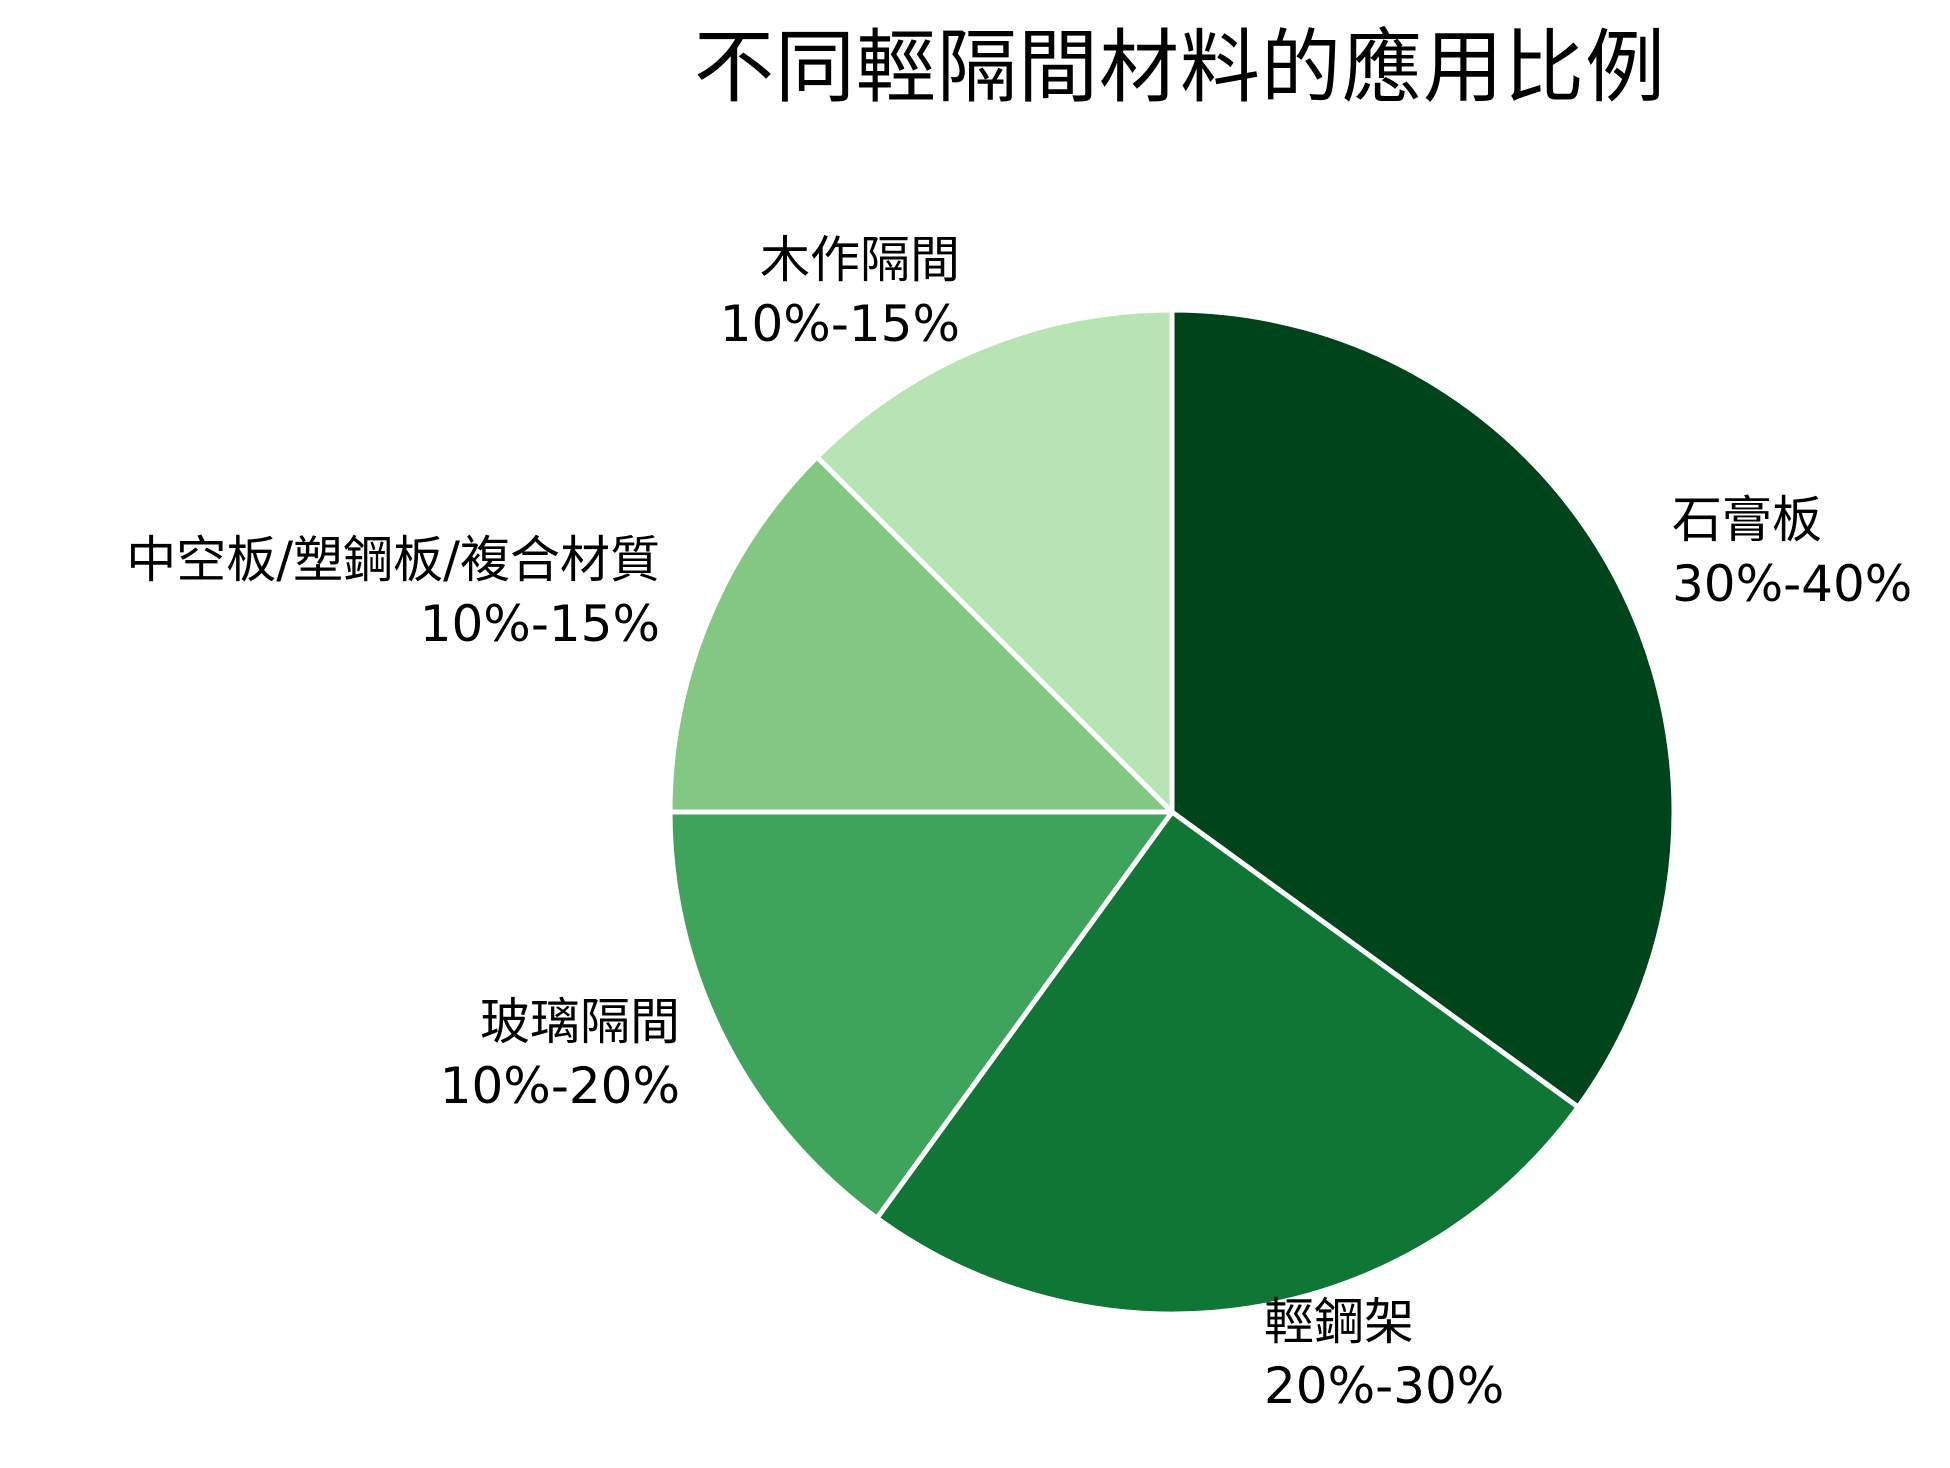 This screenshot has width=1950, height=1468. Describe the element at coordinates (393, 592) in the screenshot. I see `slice-label-hollow-board: 中空板/塑鋼板/複合材質 10%-15%` at that location.